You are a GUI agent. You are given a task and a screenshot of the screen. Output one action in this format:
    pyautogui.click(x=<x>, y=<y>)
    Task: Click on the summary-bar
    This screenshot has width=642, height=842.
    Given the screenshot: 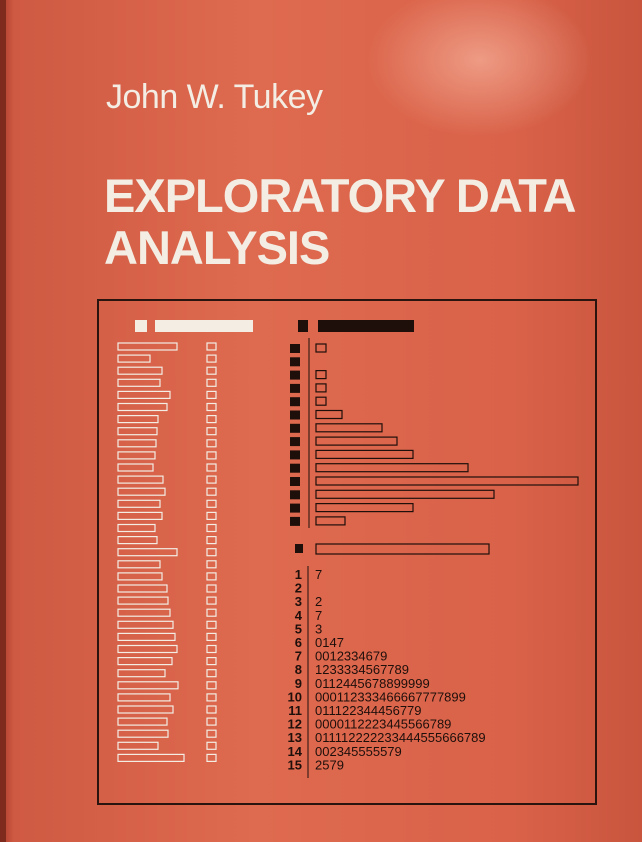 What is the action you would take?
    pyautogui.click(x=402, y=549)
    